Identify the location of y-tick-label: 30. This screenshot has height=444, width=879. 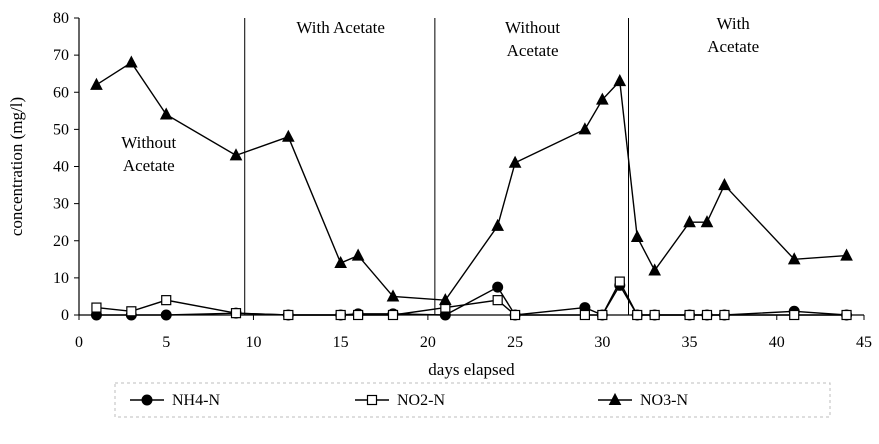
(61, 204).